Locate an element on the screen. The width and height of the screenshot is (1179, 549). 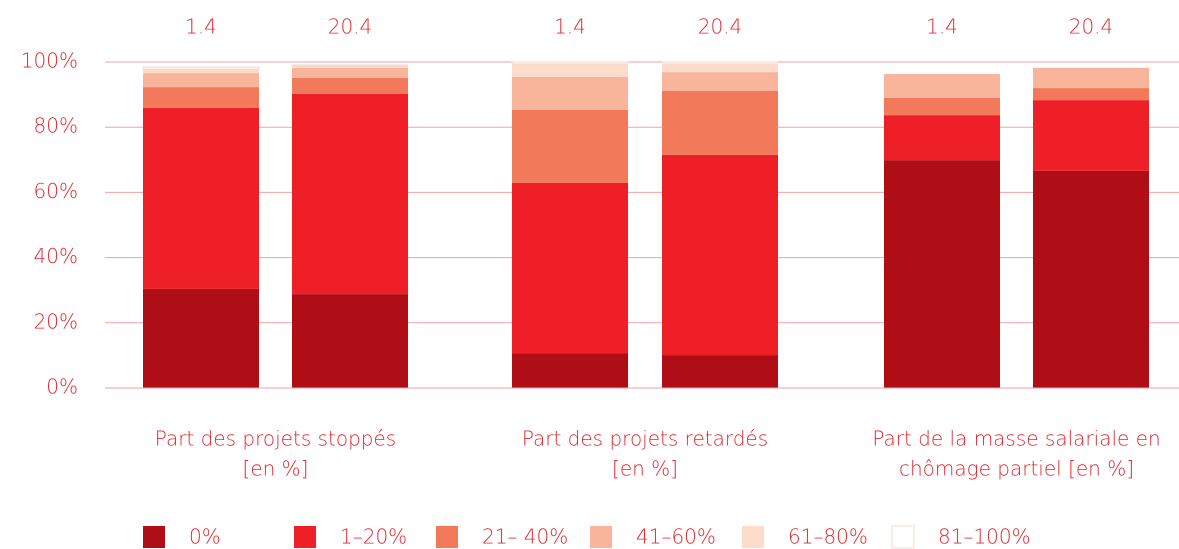
y-tick-label: 40% is located at coordinates (56, 256).